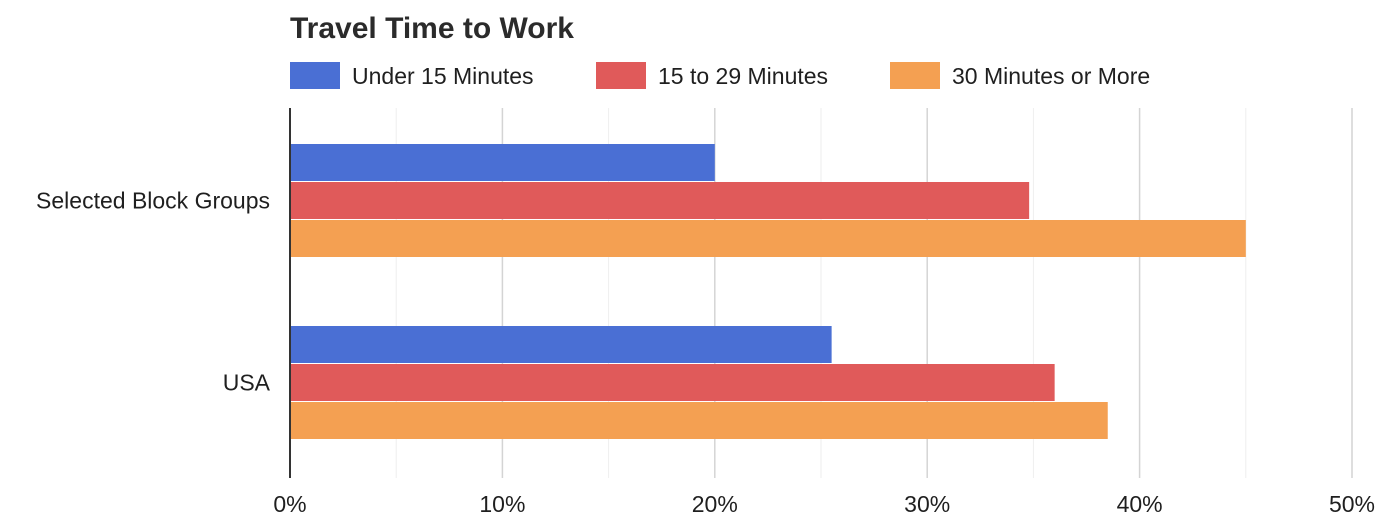 The width and height of the screenshot is (1390, 519). What do you see at coordinates (1051, 76) in the screenshot?
I see `legend-label-2: 30 Minutes or More` at bounding box center [1051, 76].